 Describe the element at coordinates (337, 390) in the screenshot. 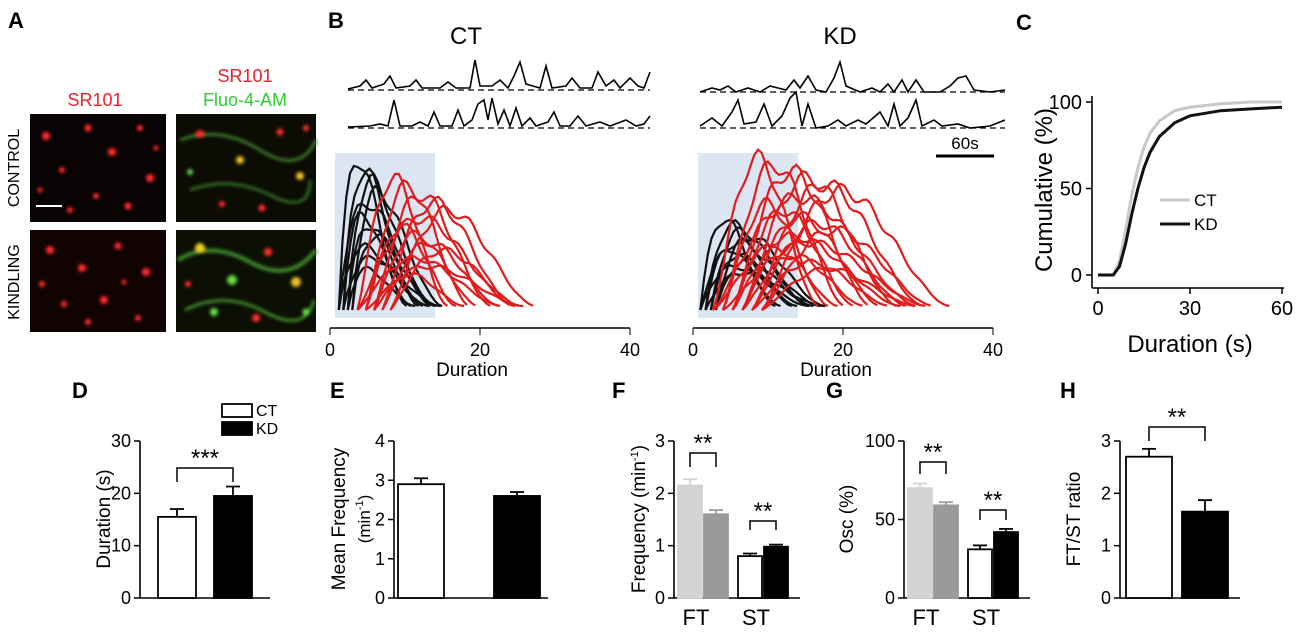

I see `panel-letter-e: E` at that location.